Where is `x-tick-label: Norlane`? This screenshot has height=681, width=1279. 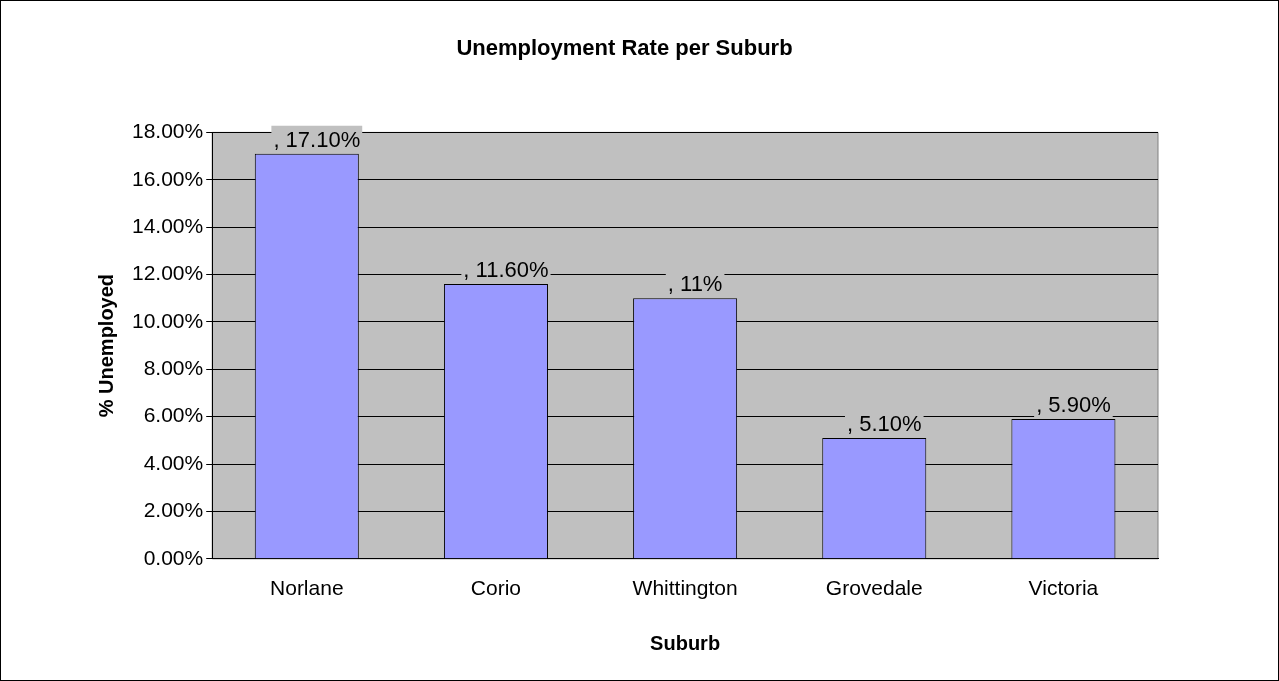
x-tick-label: Norlane is located at coordinates (307, 588).